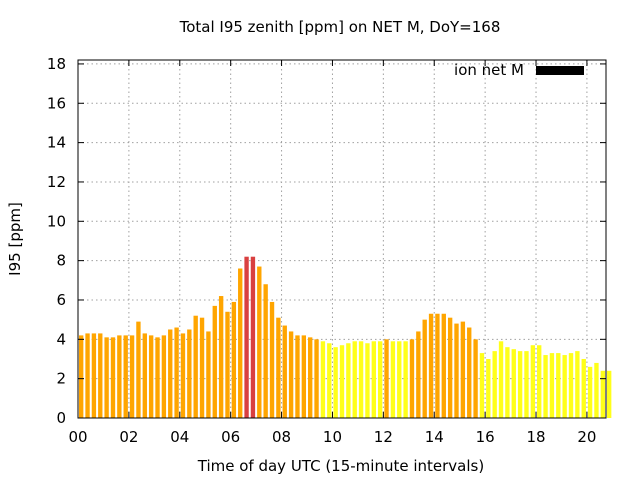 The width and height of the screenshot is (640, 480). What do you see at coordinates (77, 437) in the screenshot?
I see `x-tick-label: 00` at bounding box center [77, 437].